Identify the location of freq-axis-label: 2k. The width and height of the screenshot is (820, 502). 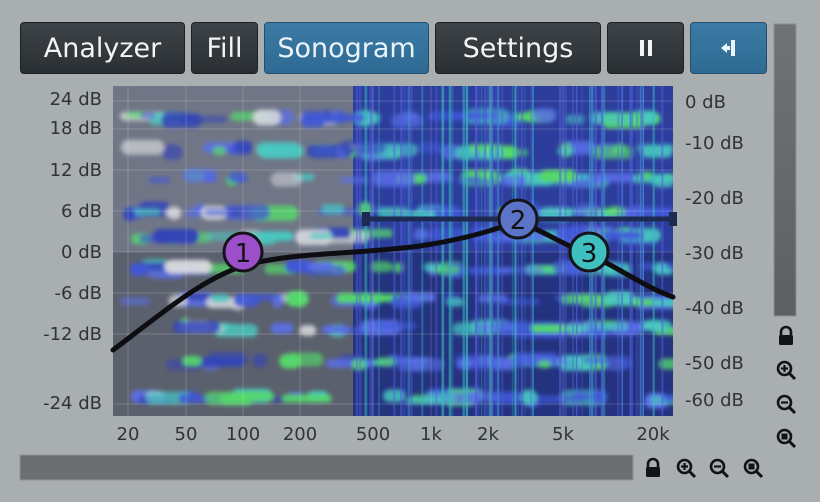
(488, 434).